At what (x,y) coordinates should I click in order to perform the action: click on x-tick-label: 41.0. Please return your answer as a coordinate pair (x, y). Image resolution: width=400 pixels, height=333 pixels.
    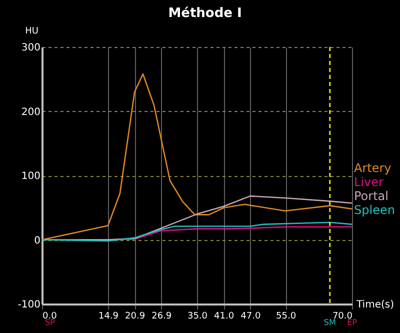
    Looking at the image, I should click on (224, 317).